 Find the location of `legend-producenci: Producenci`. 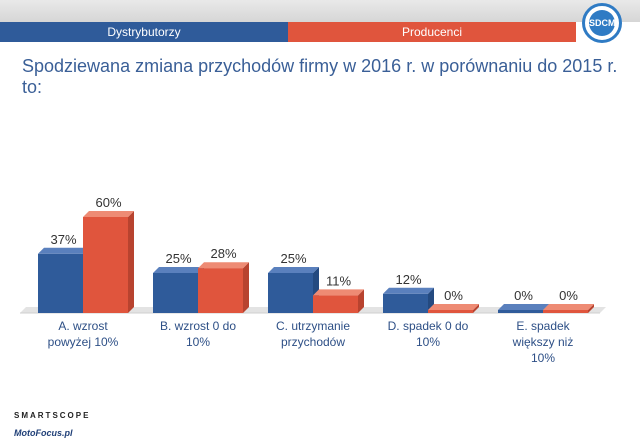

legend-producenci: Producenci is located at coordinates (432, 32).